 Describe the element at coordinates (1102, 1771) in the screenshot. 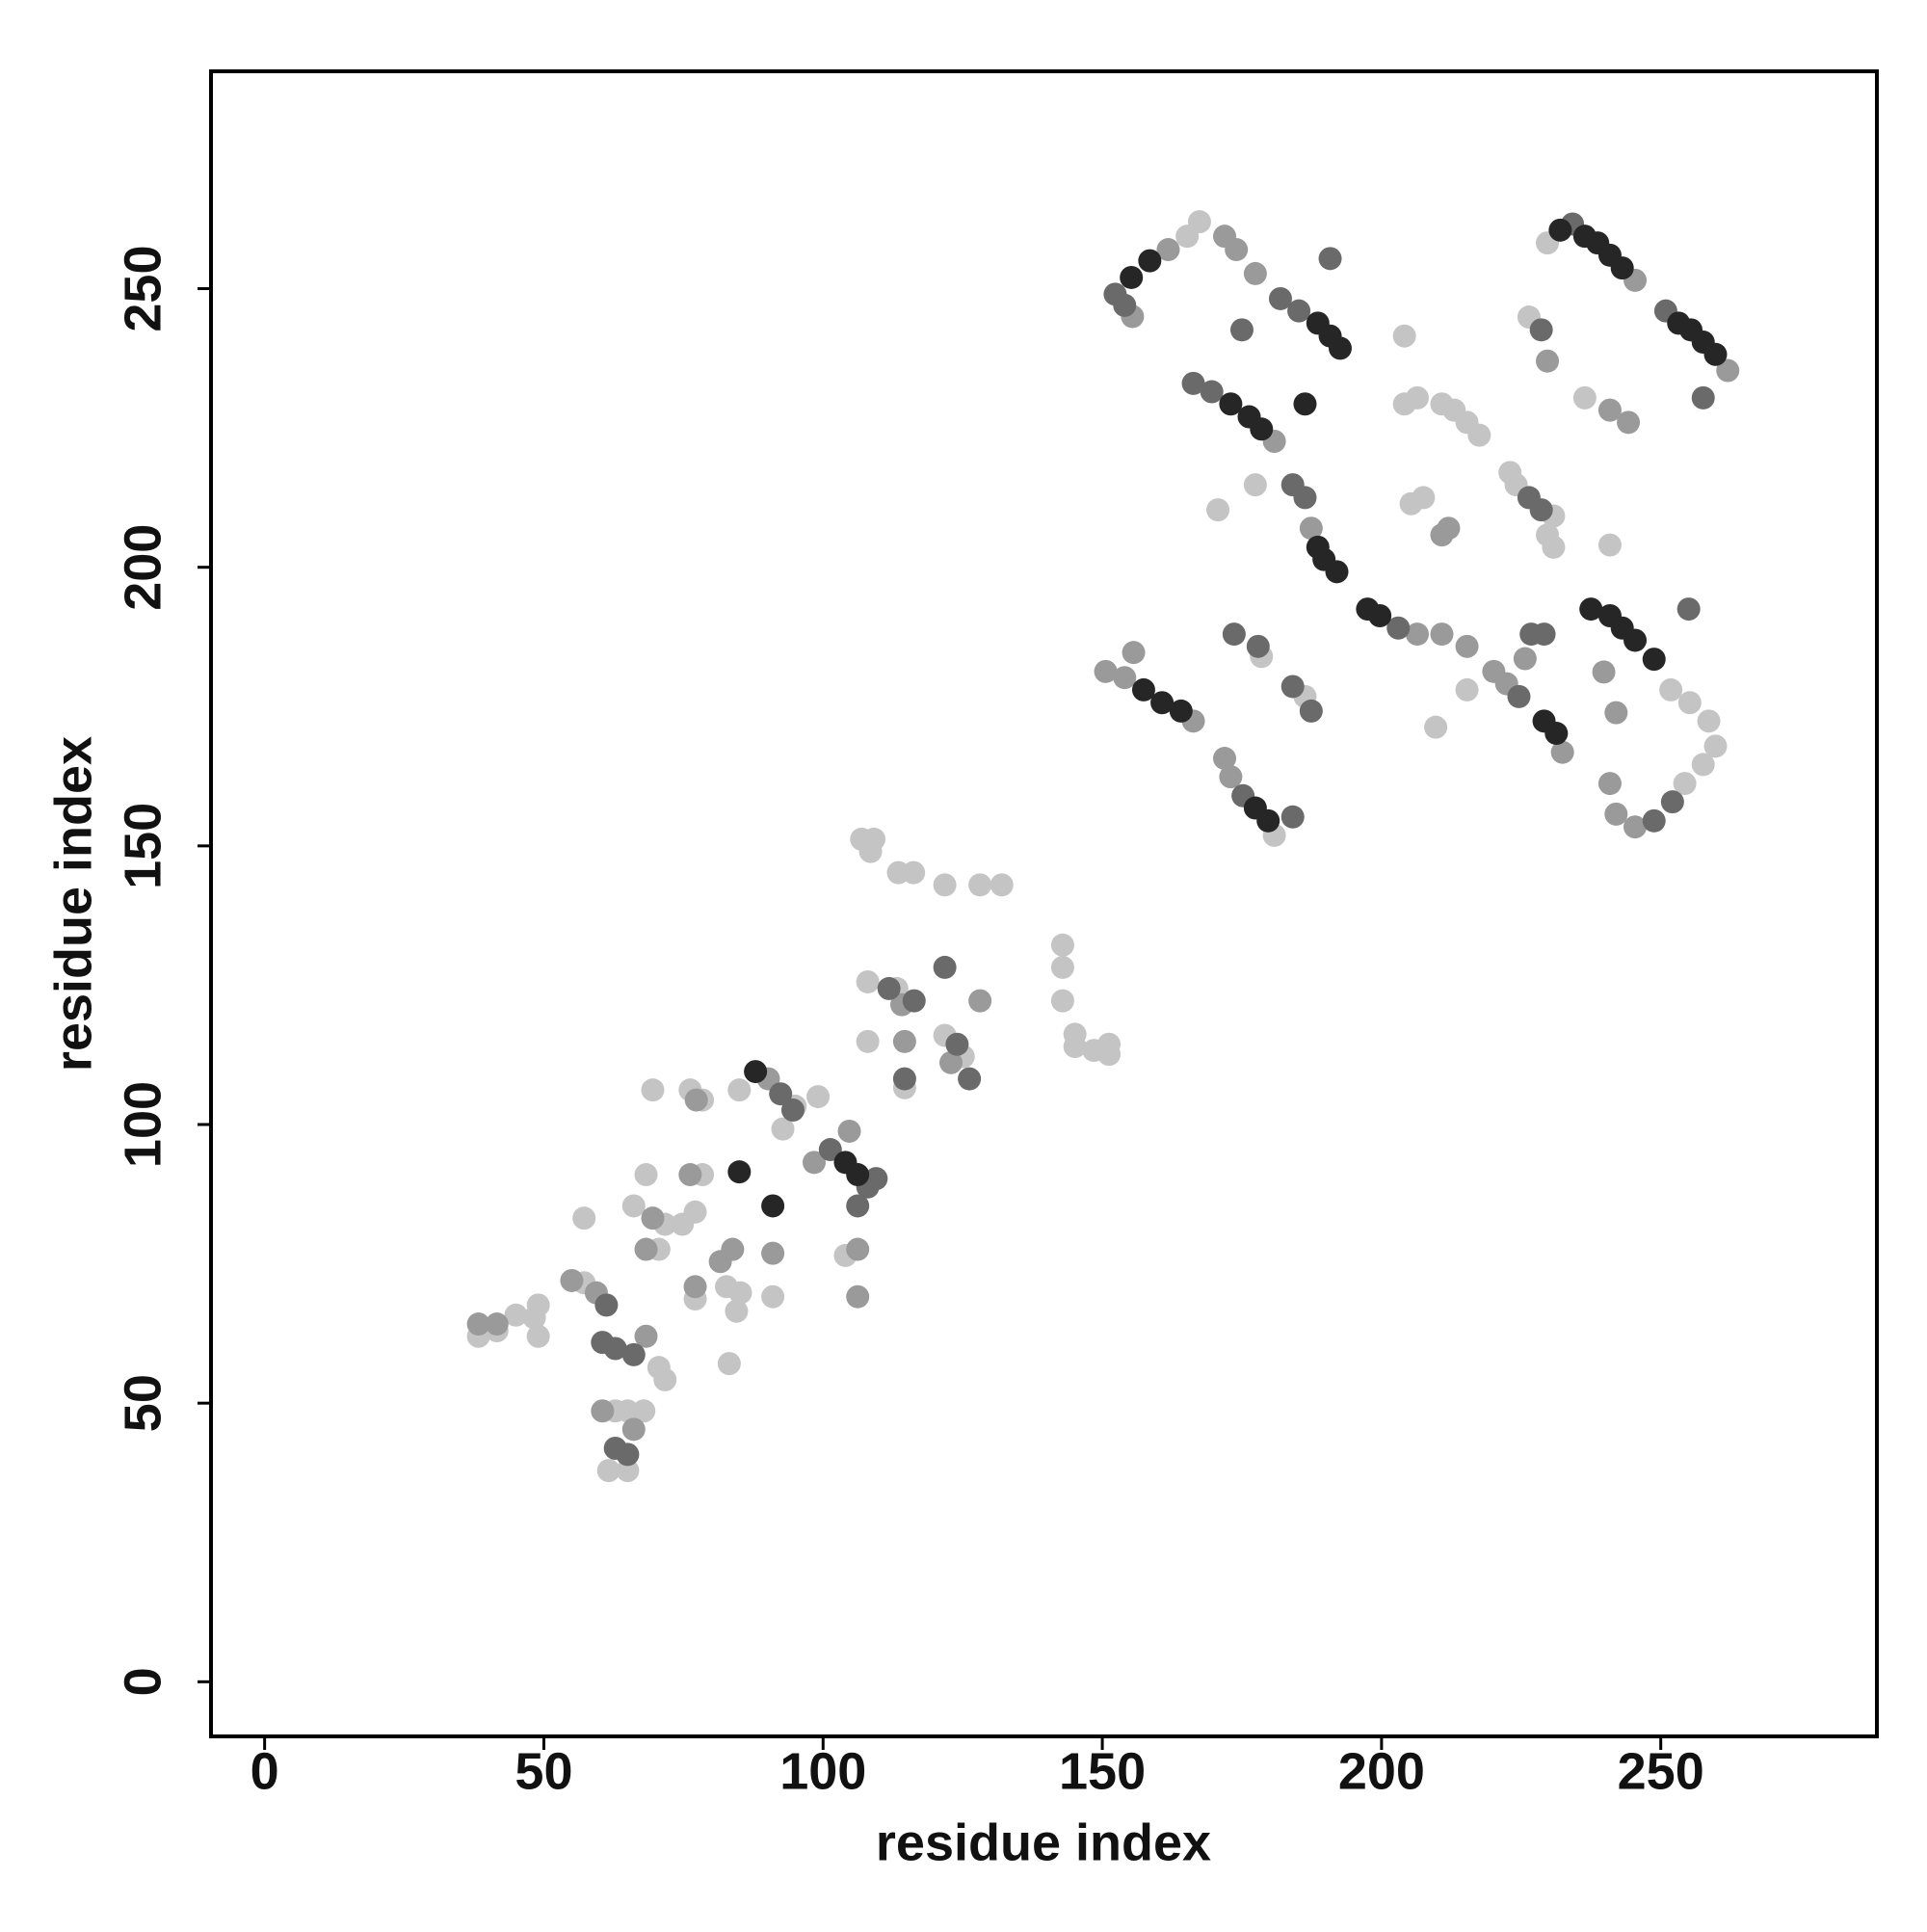

I see `x-tick-label: 150` at that location.